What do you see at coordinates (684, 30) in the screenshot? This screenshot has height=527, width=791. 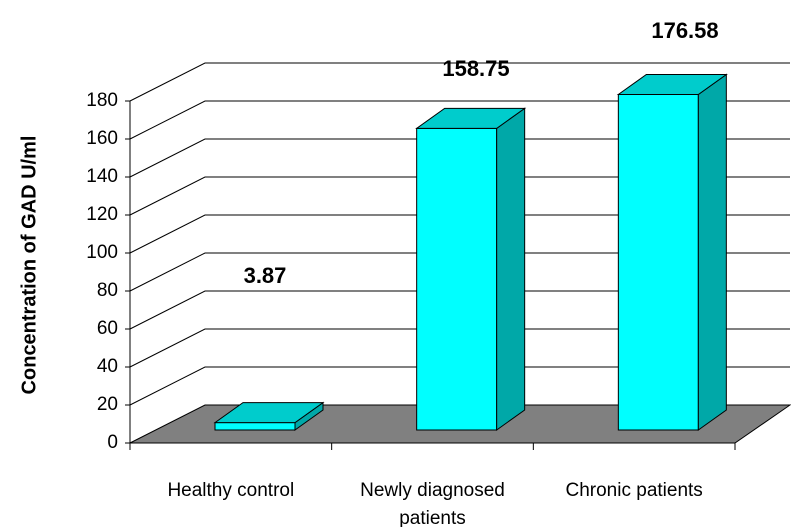 I see `value-label: 176.58` at bounding box center [684, 30].